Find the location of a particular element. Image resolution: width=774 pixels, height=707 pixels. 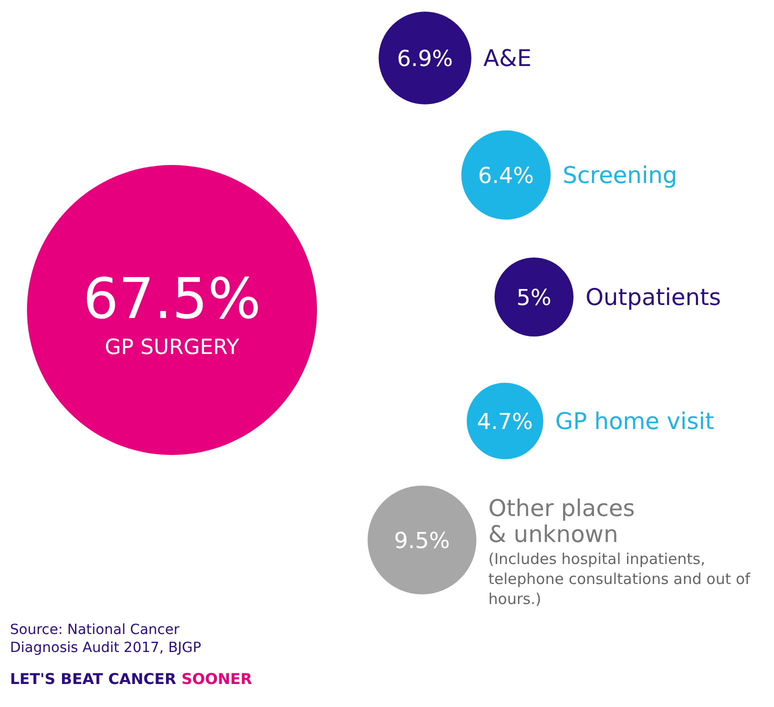

text: LET'S BEAT CANCER SOONER is located at coordinates (131, 679).